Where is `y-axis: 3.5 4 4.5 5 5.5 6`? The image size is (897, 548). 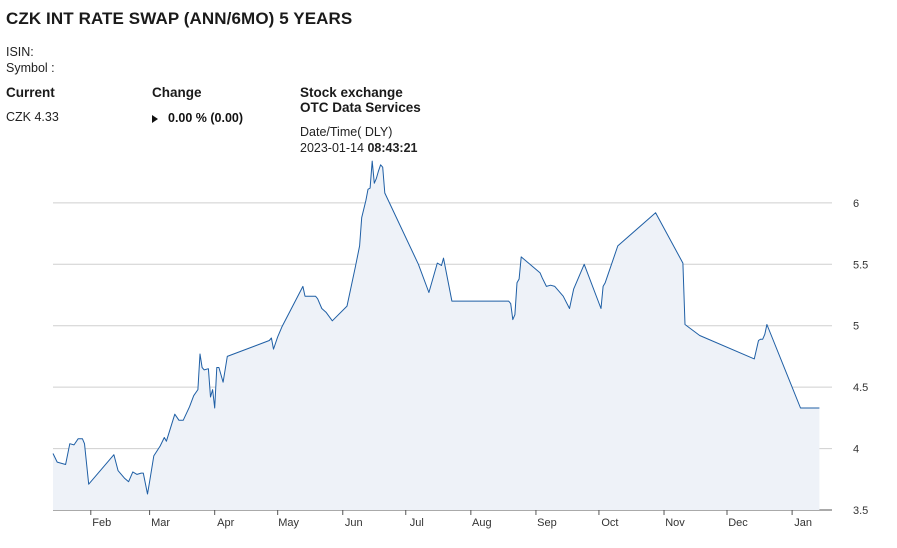
y-axis: 3.5 4 4.5 5 5.5 6 is located at coordinates (860, 357).